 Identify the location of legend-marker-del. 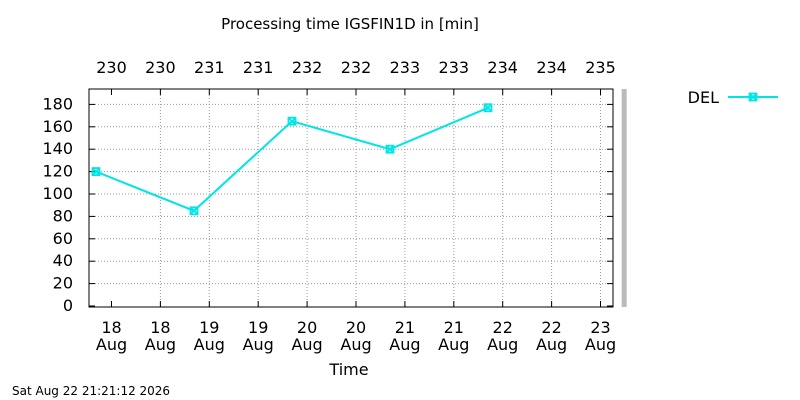
(753, 97).